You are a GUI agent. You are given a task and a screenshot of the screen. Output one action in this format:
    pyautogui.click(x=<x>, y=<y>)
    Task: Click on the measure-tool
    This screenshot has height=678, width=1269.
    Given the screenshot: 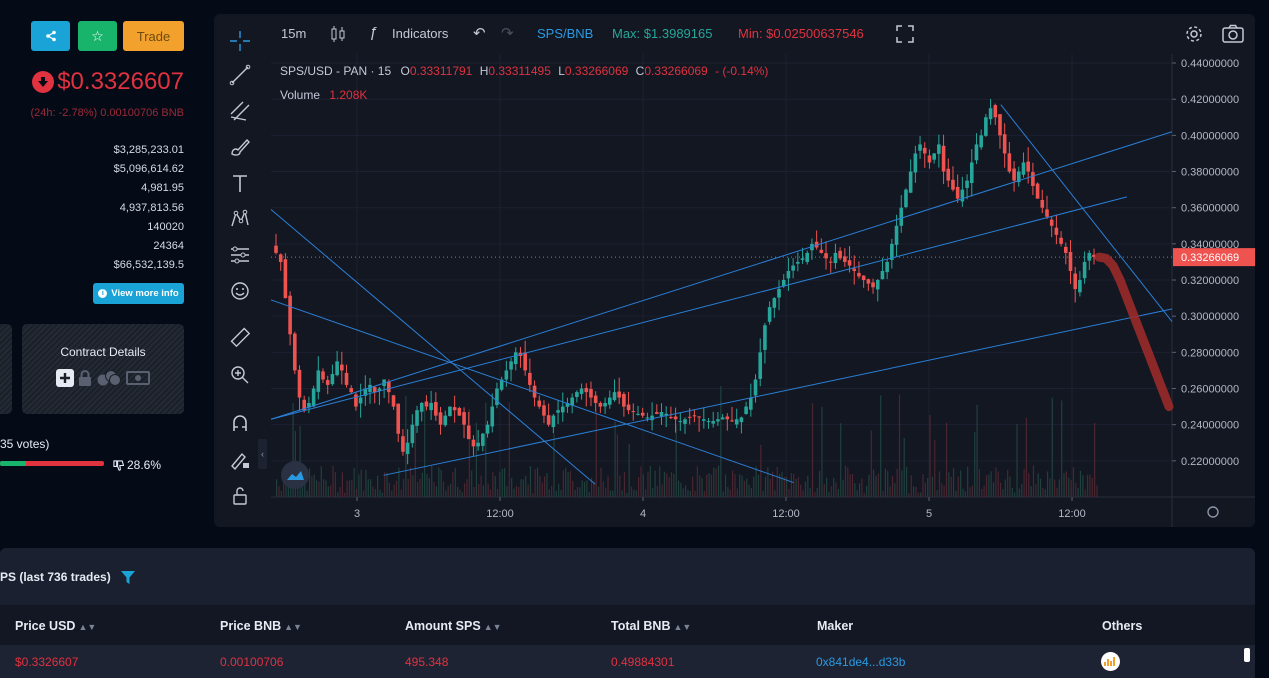 What is the action you would take?
    pyautogui.click(x=240, y=337)
    